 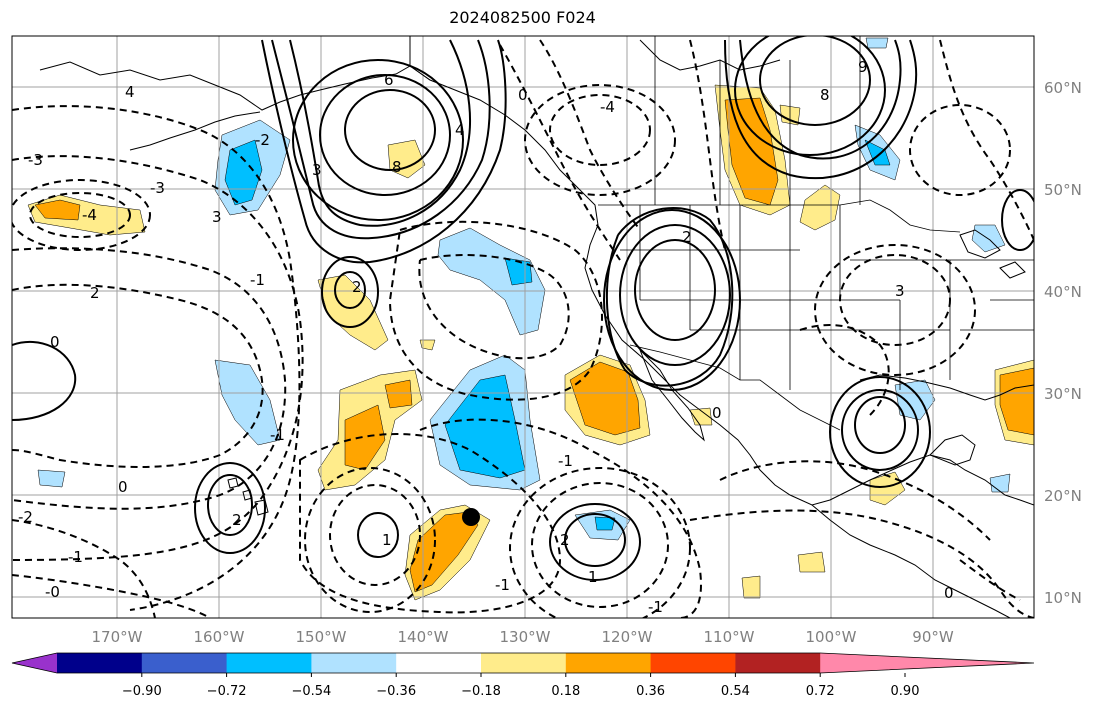 I want to click on lon-tick-label: 140°W, so click(x=423, y=637).